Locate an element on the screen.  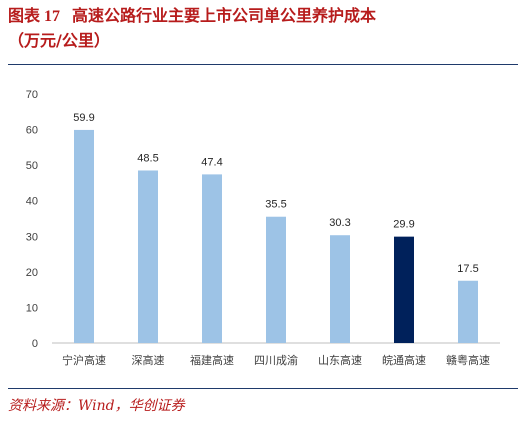
y-tick-label: 70 is located at coordinates (32, 95).